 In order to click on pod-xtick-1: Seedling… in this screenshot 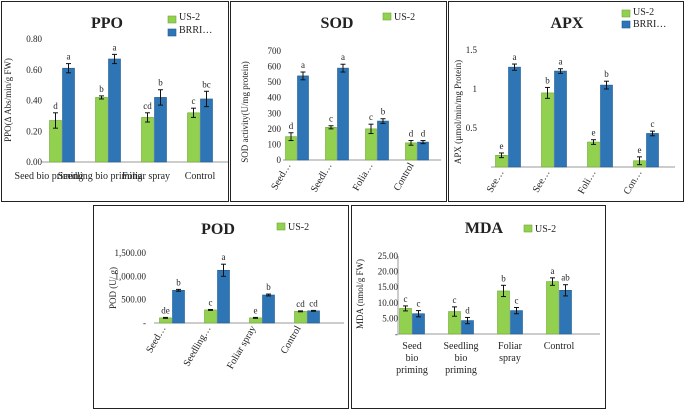, I will do `click(198, 346)`.